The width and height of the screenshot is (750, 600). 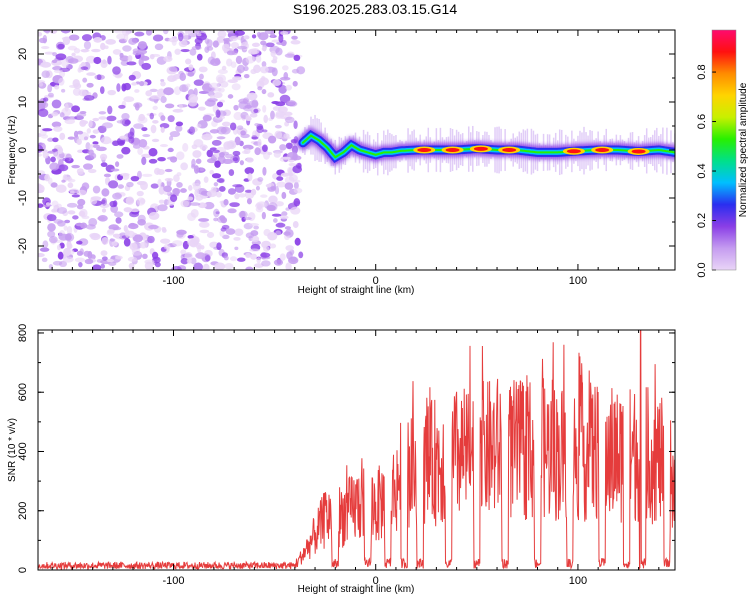 I want to click on snr-x-label: Height of straight line (km), so click(x=356, y=589).